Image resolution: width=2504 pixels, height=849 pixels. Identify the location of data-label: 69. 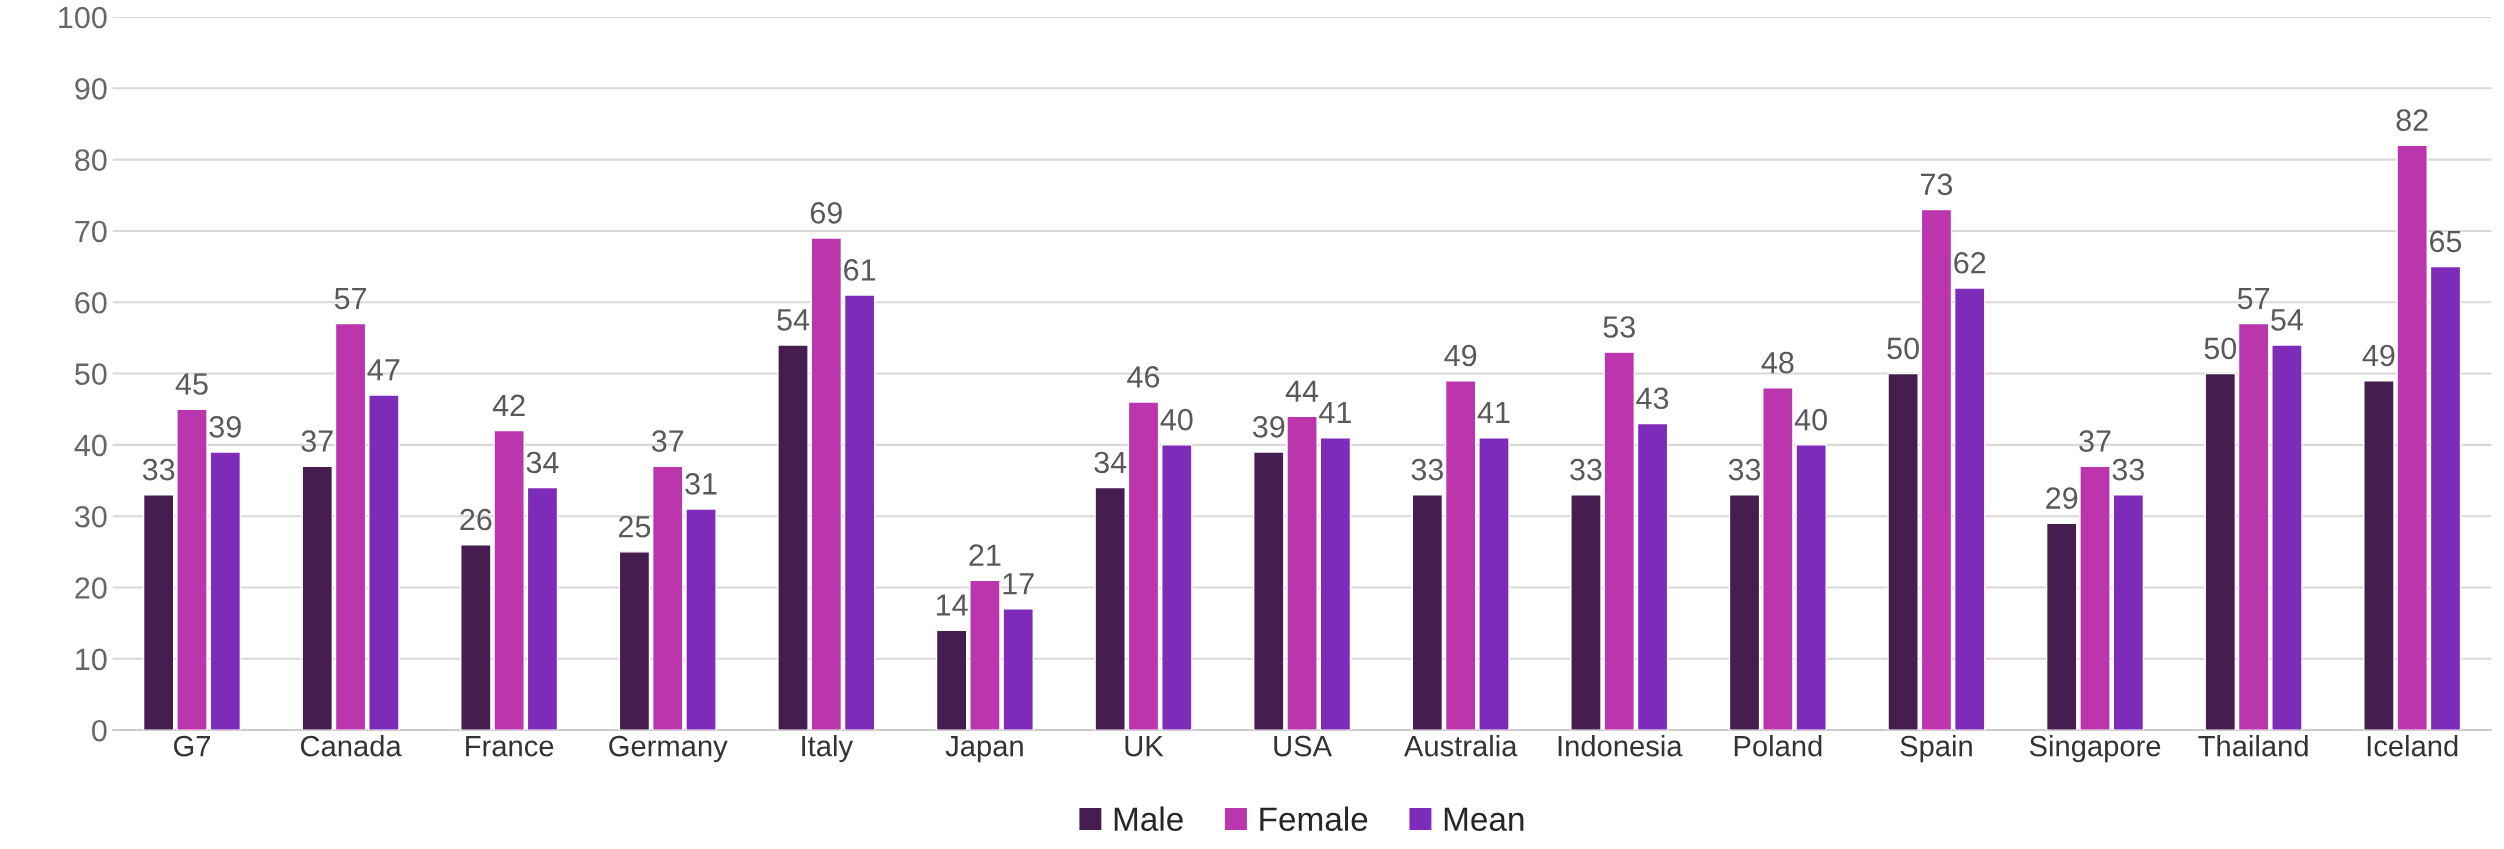
(826, 213).